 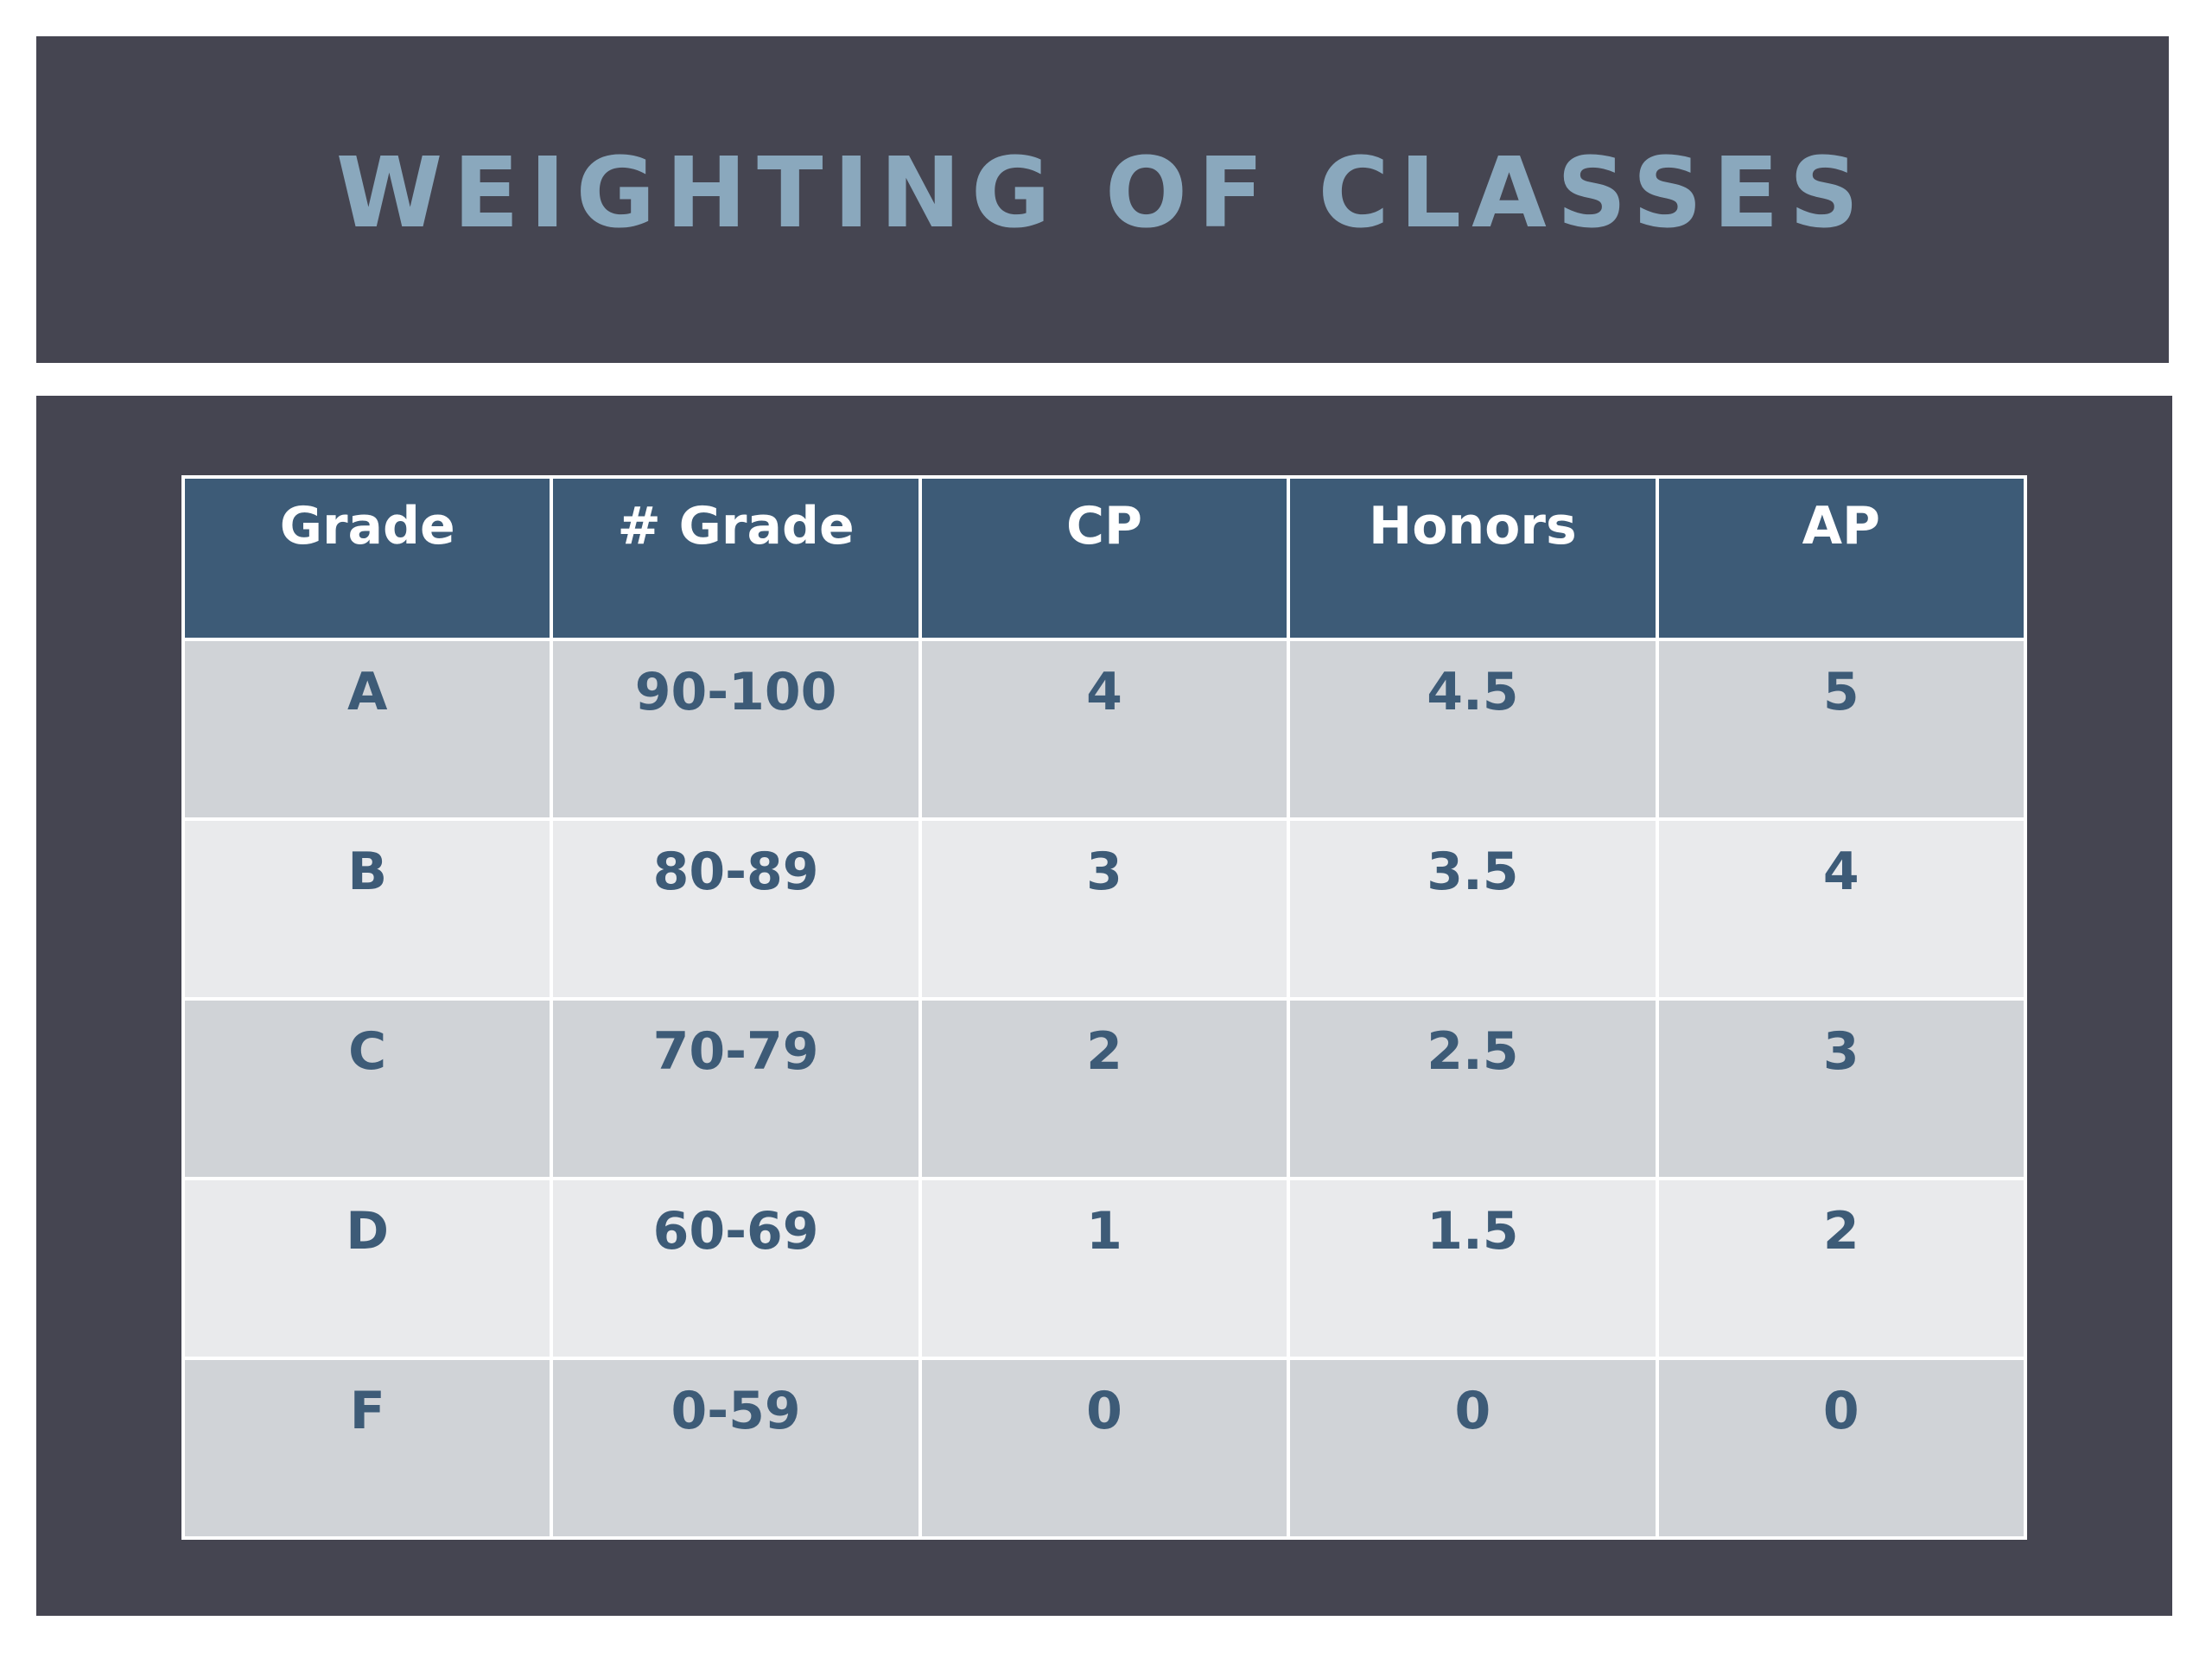 I want to click on cell-number-grade: 70-79, so click(x=736, y=1088).